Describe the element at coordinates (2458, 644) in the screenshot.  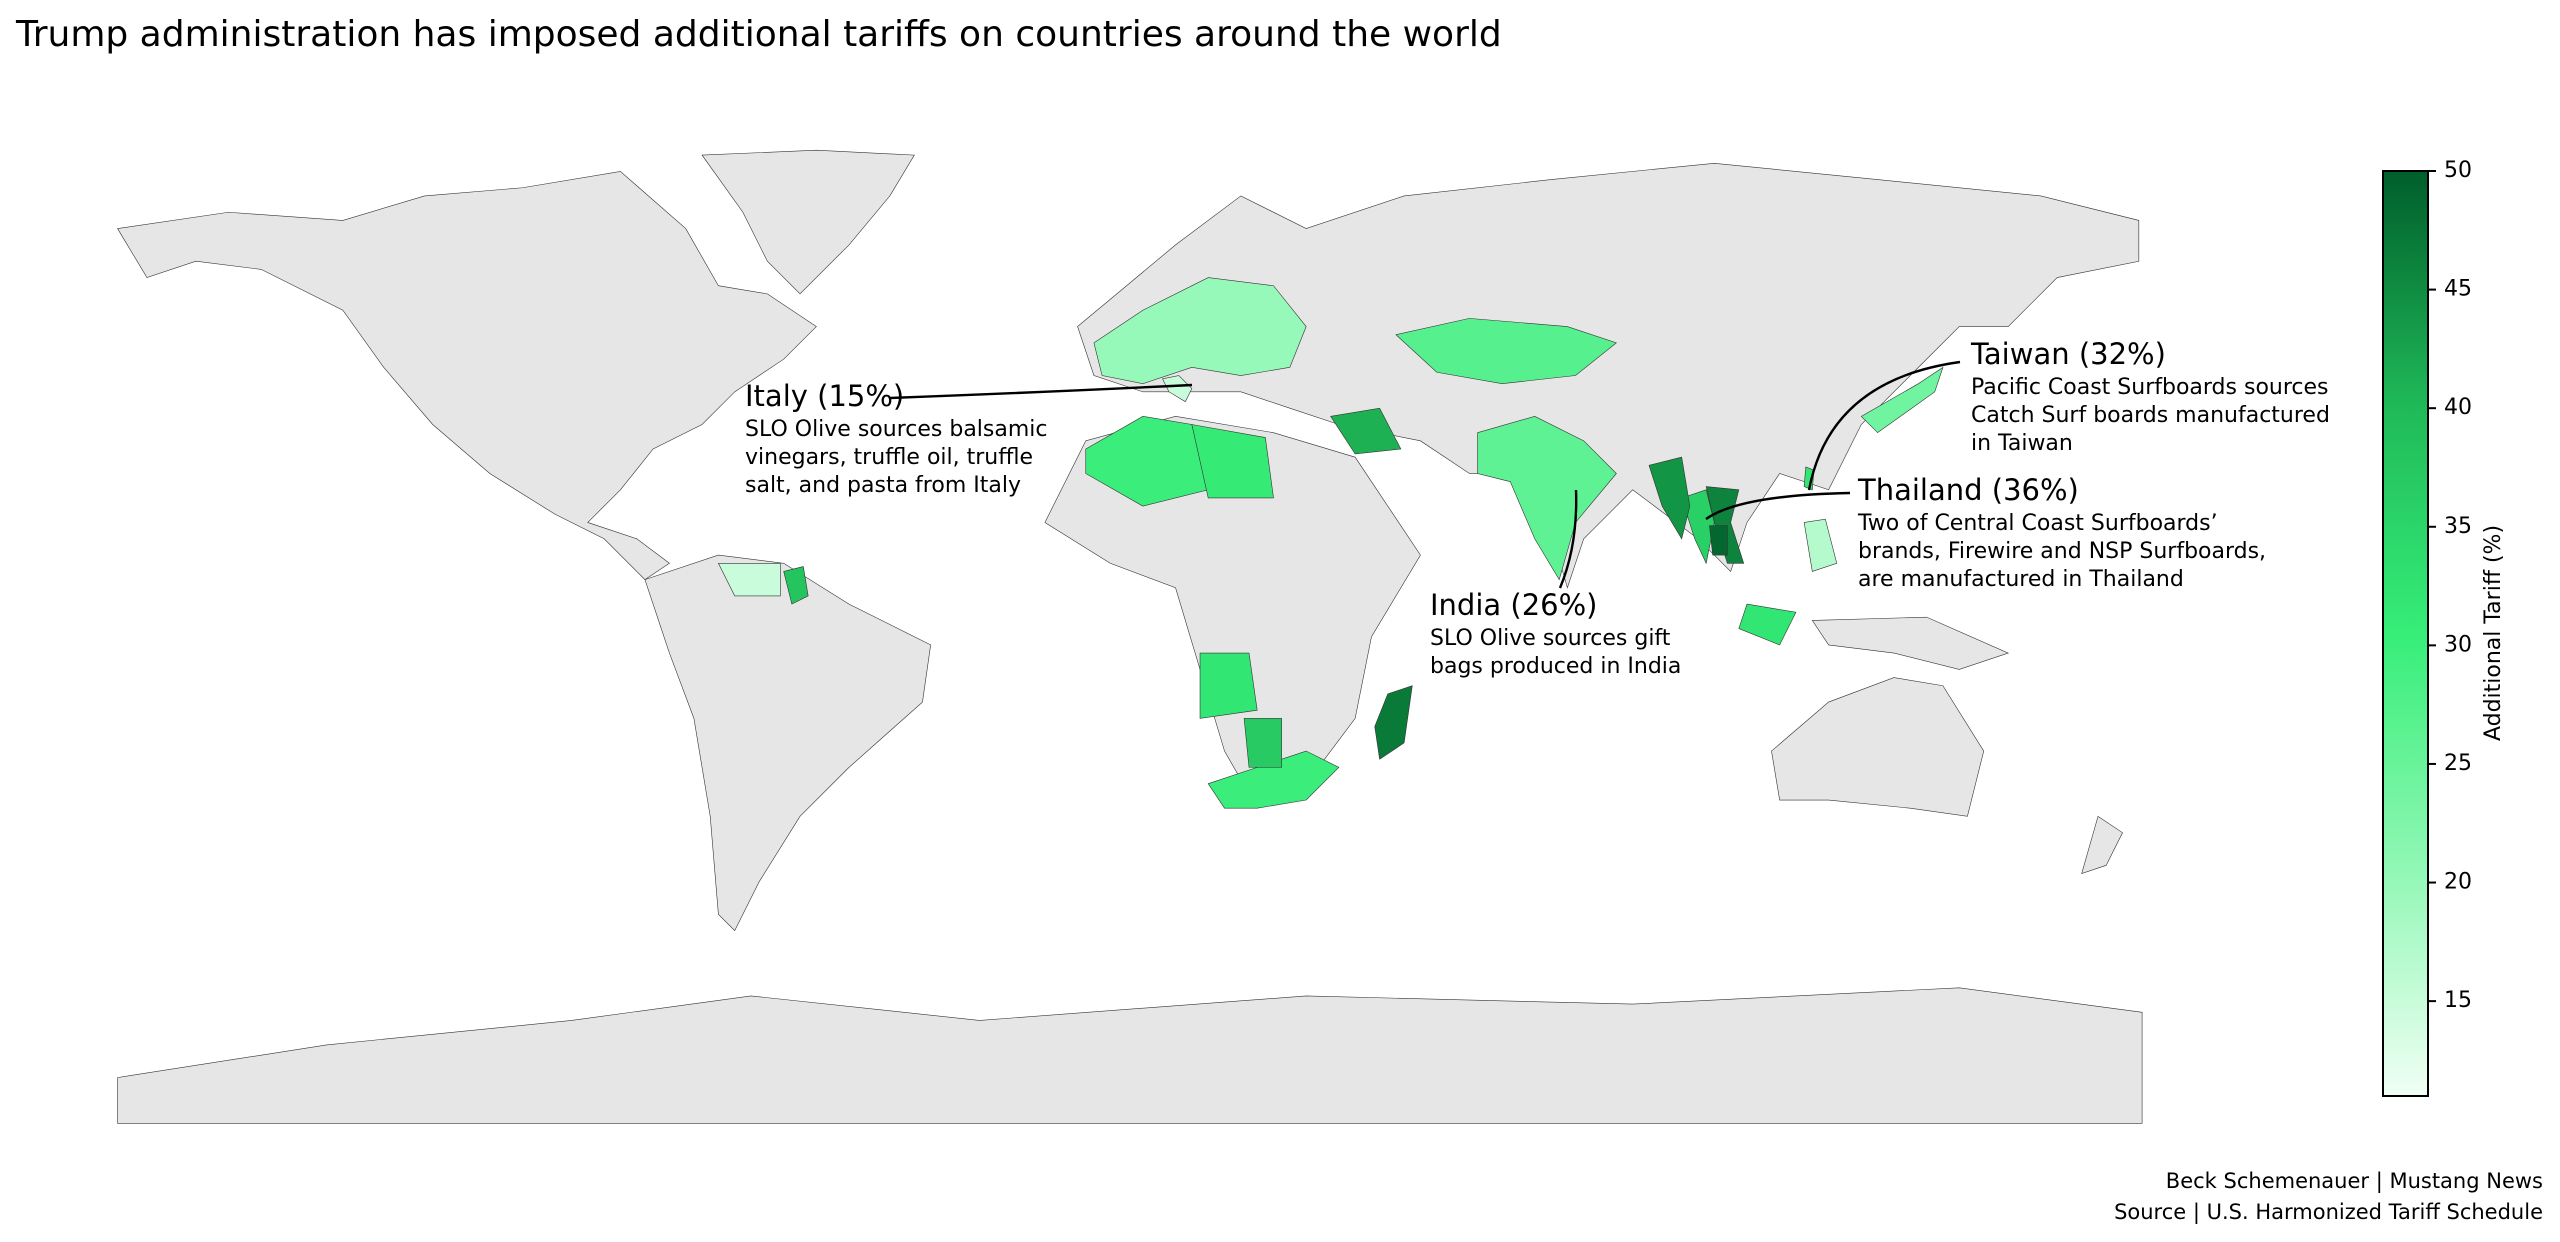
I see `colorbar-tick-label: 30` at that location.